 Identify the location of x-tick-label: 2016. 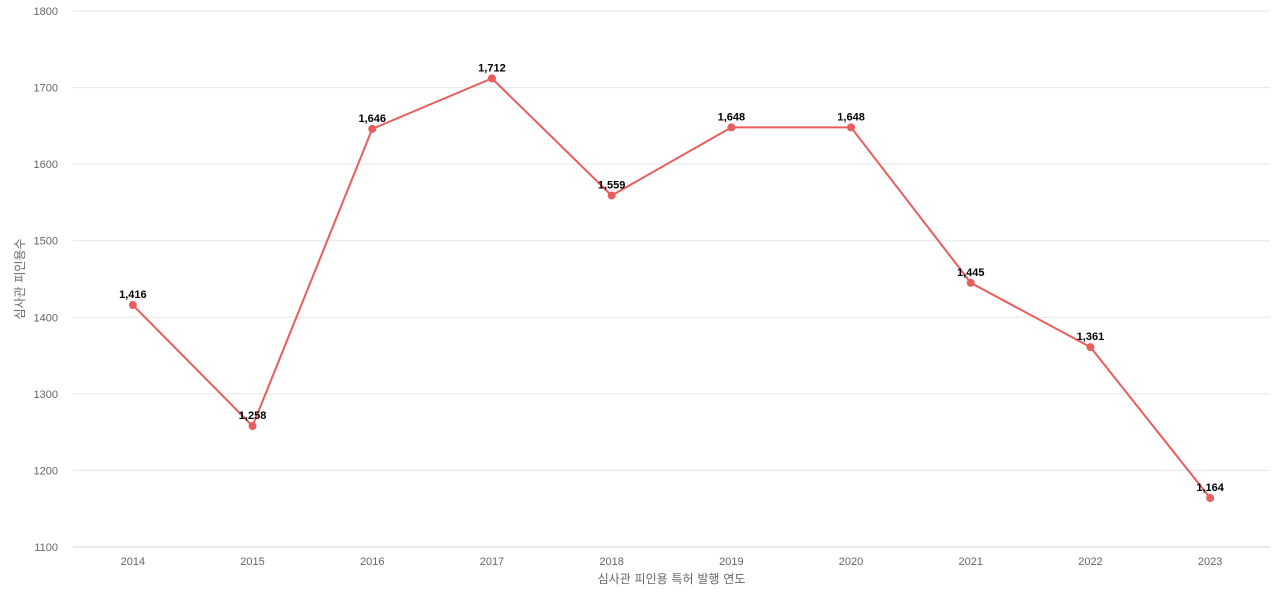
(372, 562).